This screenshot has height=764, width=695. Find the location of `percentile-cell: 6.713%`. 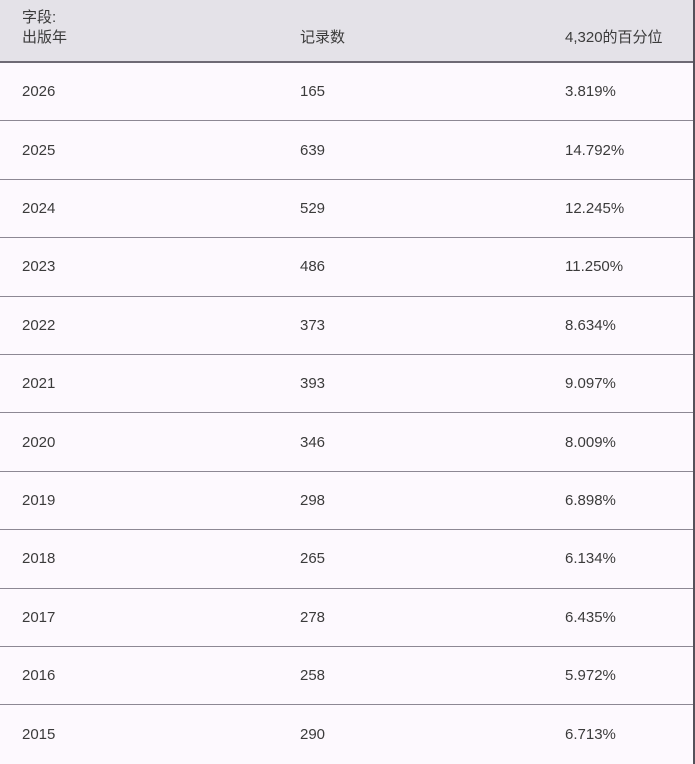

percentile-cell: 6.713% is located at coordinates (590, 734).